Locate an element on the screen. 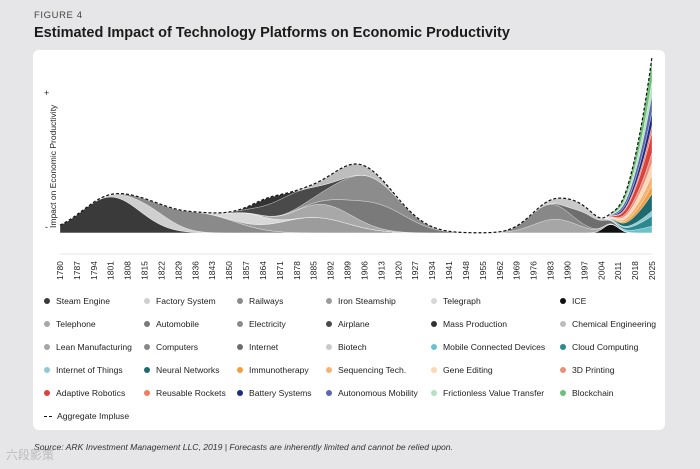 This screenshot has width=700, height=469. x-tick-label: 1976 is located at coordinates (534, 270).